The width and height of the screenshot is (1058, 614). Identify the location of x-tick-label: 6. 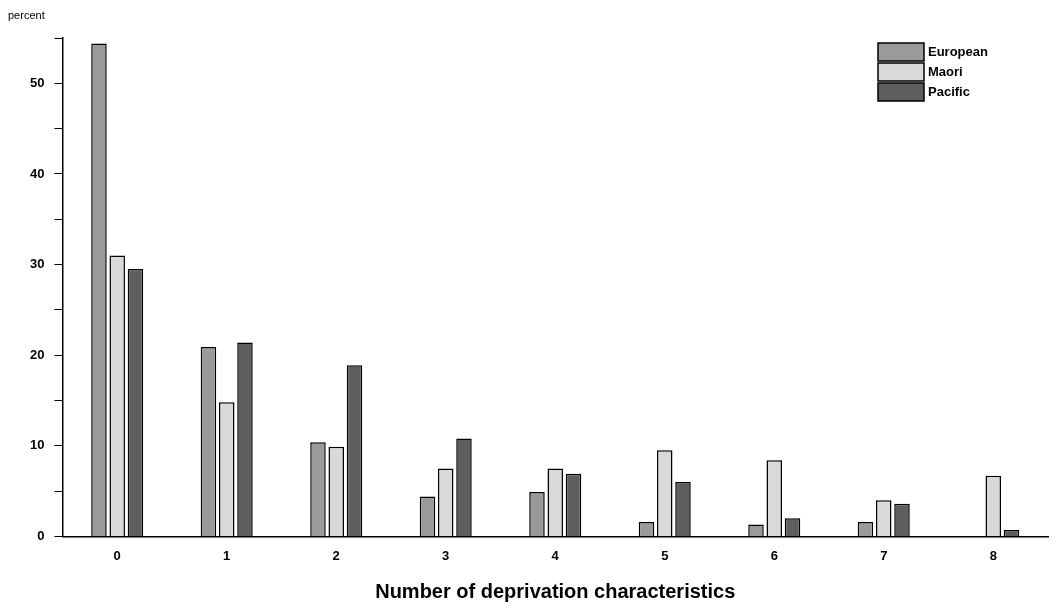
(774, 555).